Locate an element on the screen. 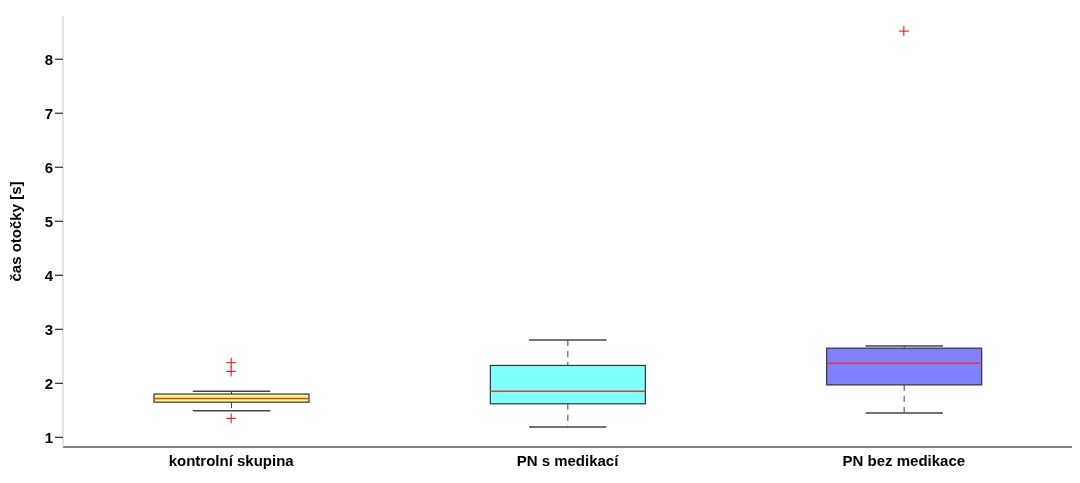 This screenshot has width=1080, height=483. y-tick-label: 2 is located at coordinates (48, 383).